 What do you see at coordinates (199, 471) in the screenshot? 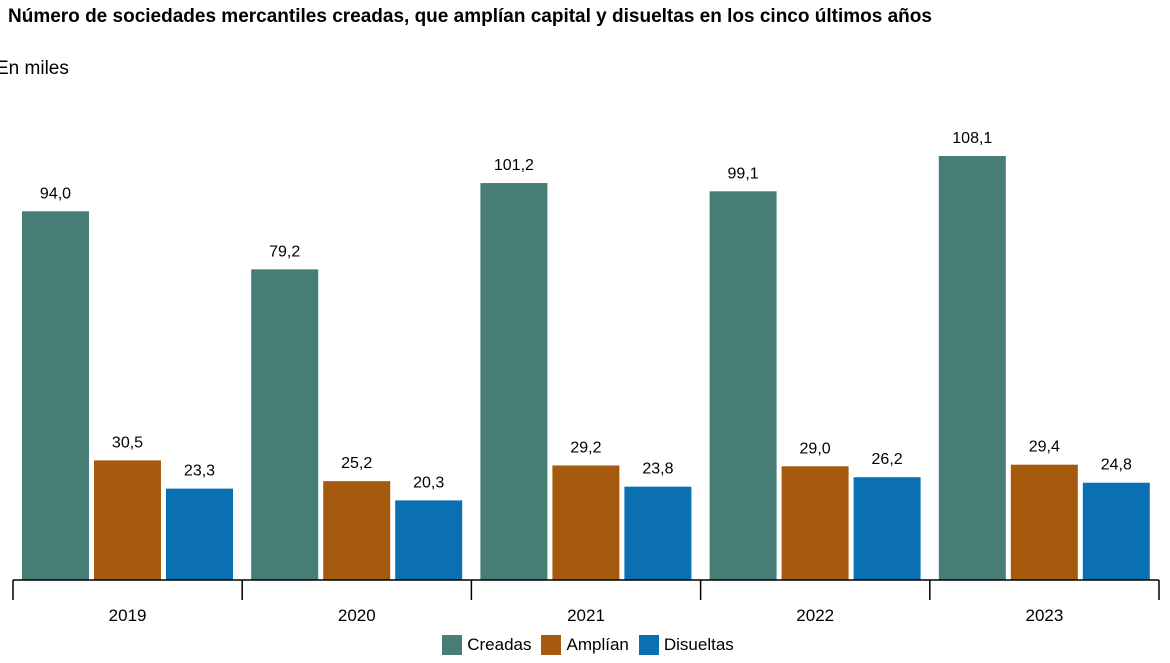
I see `data-label-disueltas-2019: 23,3` at bounding box center [199, 471].